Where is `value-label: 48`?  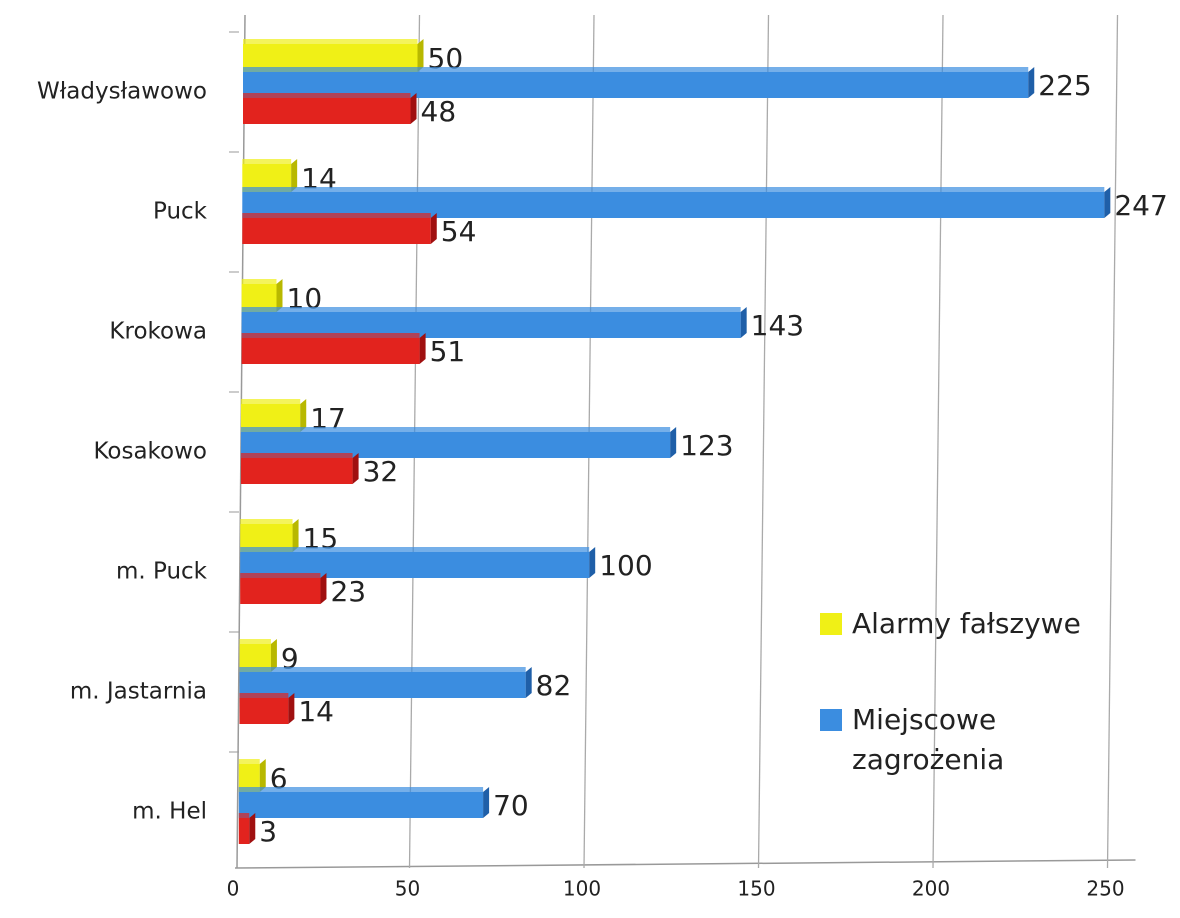 value-label: 48 is located at coordinates (439, 111).